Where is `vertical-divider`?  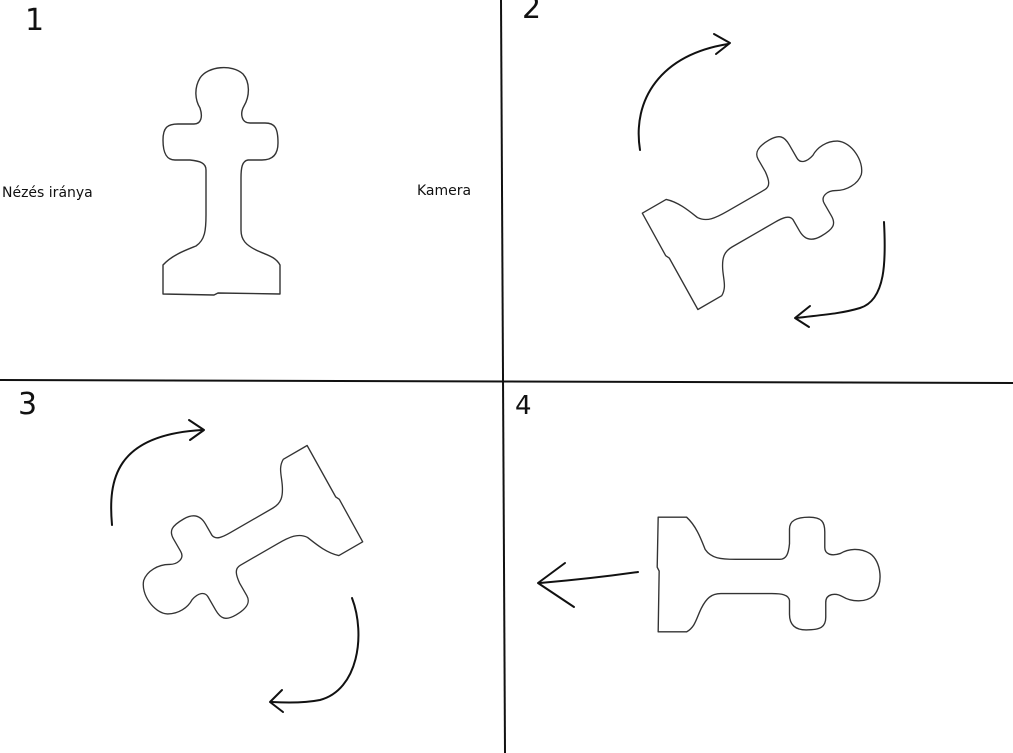 vertical-divider is located at coordinates (503, 376).